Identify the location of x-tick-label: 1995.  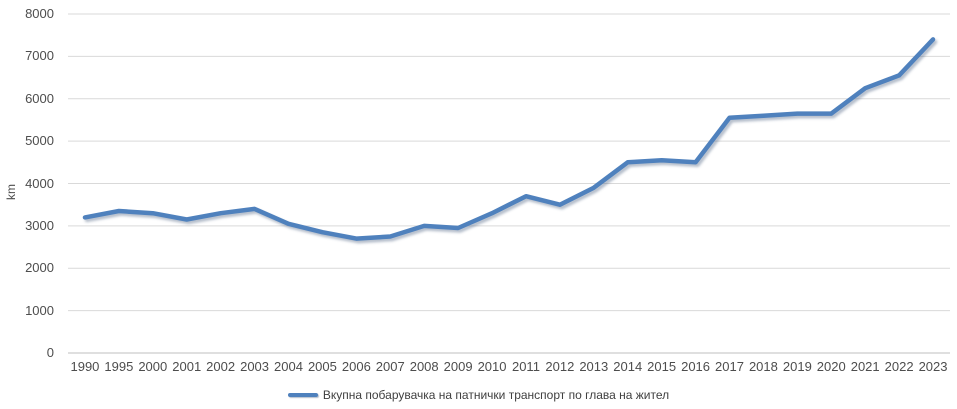
(119, 366).